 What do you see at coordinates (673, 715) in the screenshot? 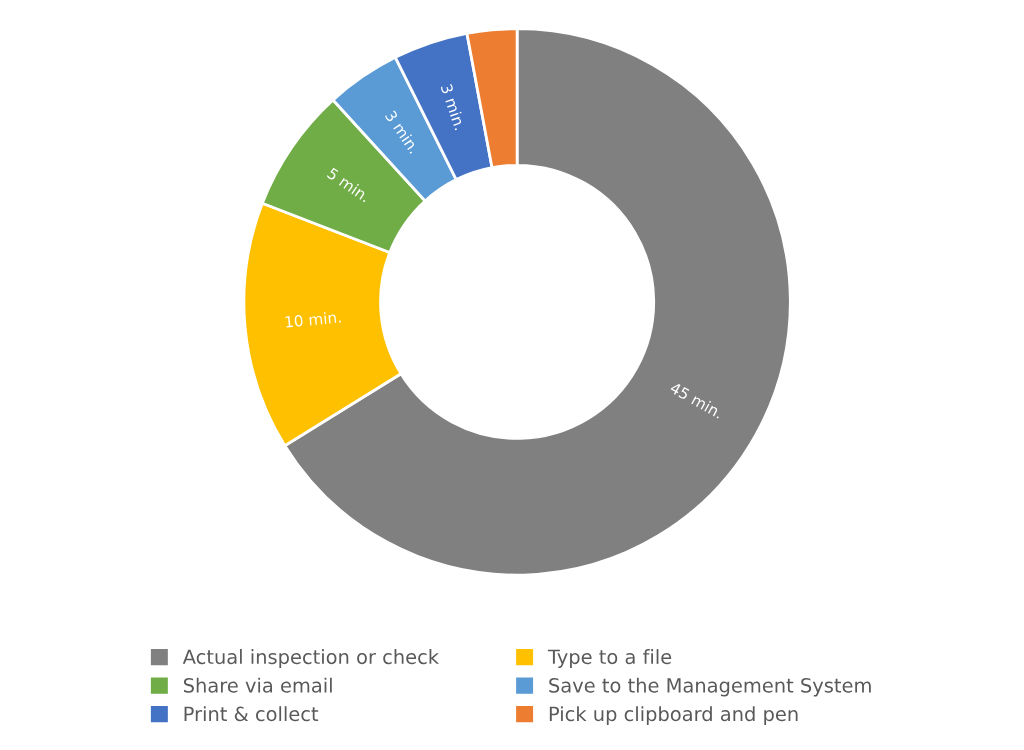
I see `legend-label: Pick up clipboard and pen` at bounding box center [673, 715].